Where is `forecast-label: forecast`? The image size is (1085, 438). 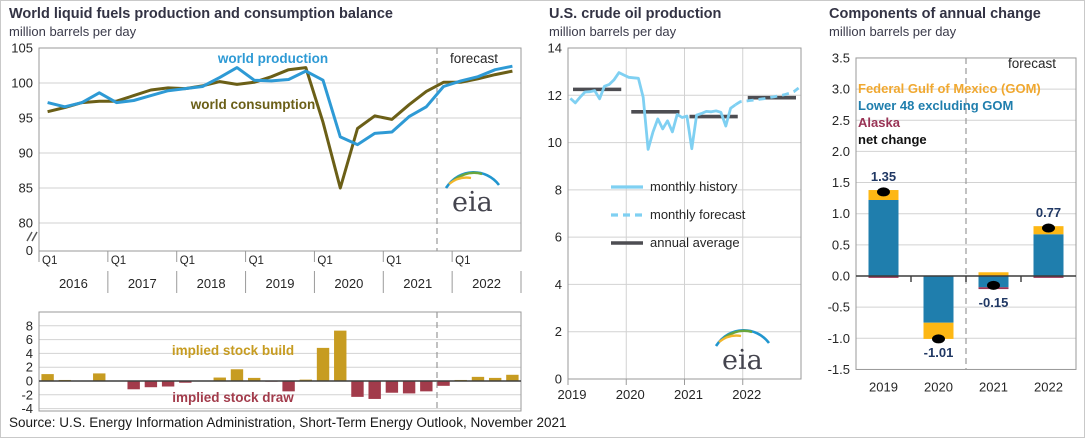 forecast-label: forecast is located at coordinates (1032, 63).